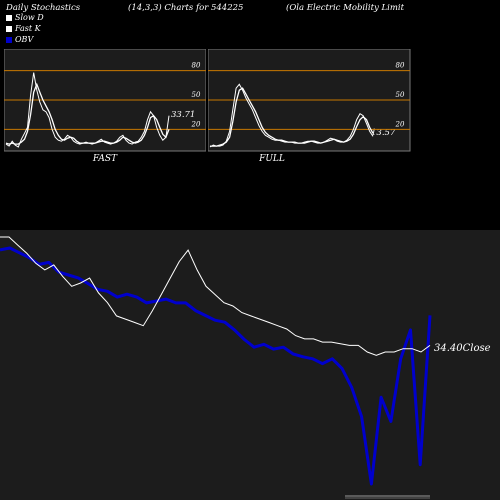 The width and height of the screenshot is (500, 500). I want to click on bottom-volume-strip, so click(387, 497).